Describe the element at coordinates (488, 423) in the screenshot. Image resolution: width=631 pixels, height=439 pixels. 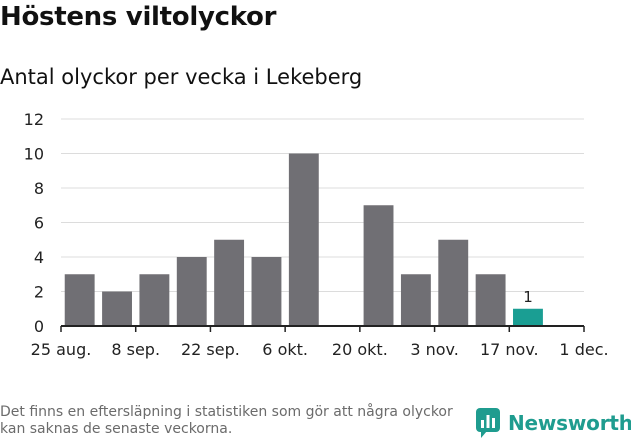
I see `bar-chart-speech-icon` at that location.